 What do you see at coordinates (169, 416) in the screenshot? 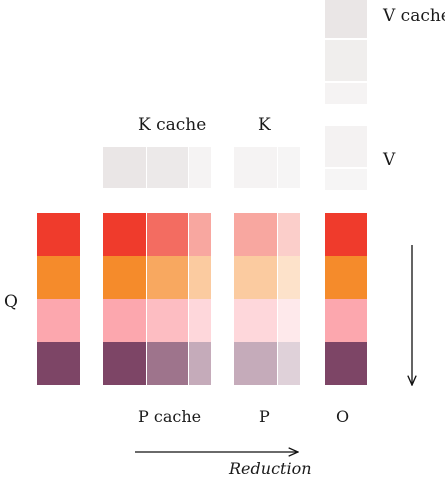
I see `p-cache-label: P cache` at bounding box center [169, 416].